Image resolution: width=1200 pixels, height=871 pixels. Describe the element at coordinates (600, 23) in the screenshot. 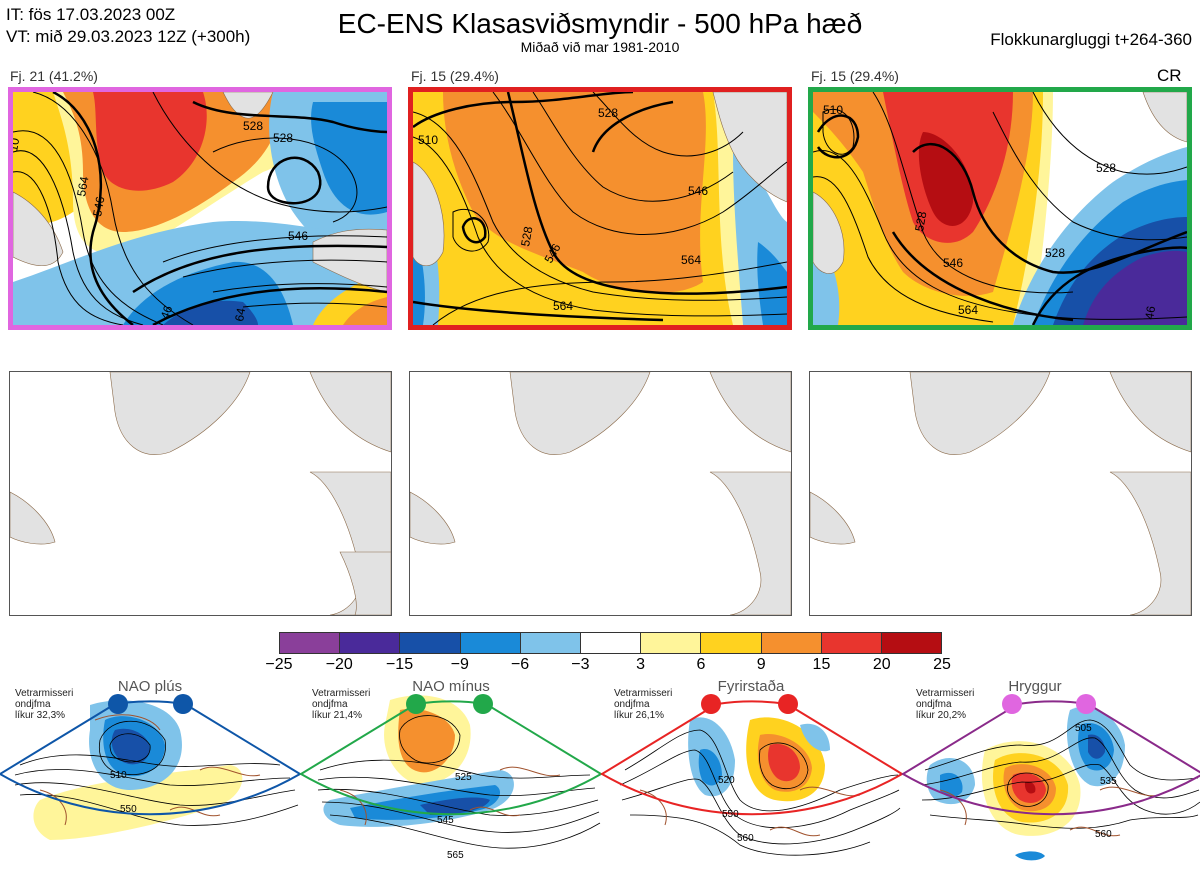

I see `page-title: EC-ENS Klasasviðsmyndir - 500 hPa hæð` at that location.